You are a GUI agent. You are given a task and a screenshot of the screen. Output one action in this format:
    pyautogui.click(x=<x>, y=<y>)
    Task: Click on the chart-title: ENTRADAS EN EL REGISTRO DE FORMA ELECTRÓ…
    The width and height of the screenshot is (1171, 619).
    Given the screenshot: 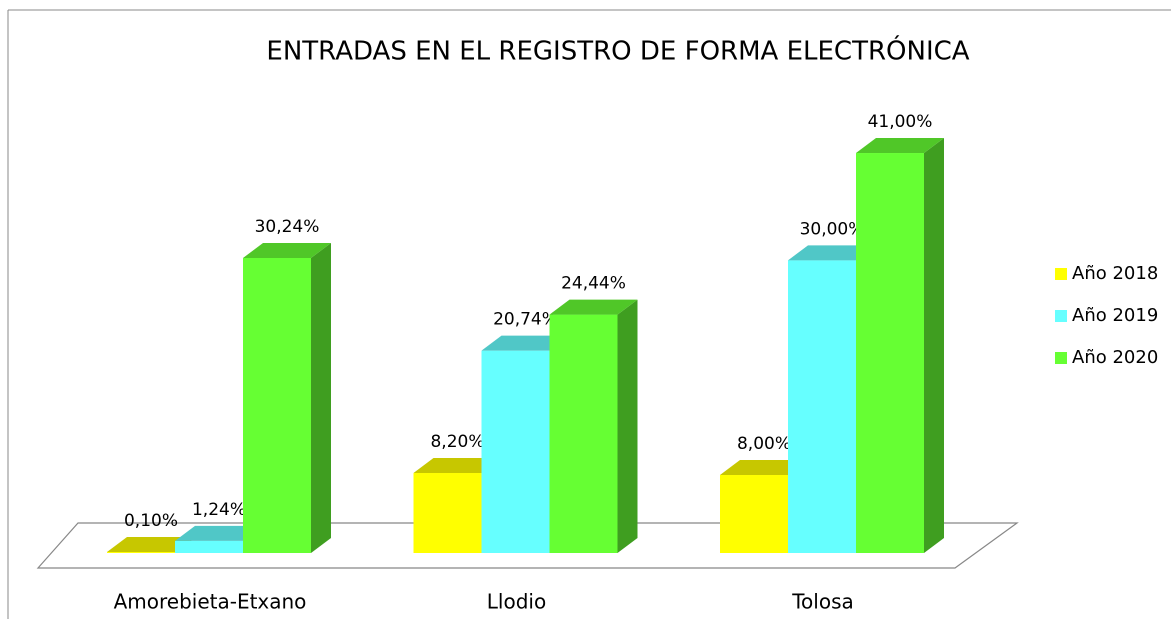 What is the action you would take?
    pyautogui.click(x=617, y=51)
    